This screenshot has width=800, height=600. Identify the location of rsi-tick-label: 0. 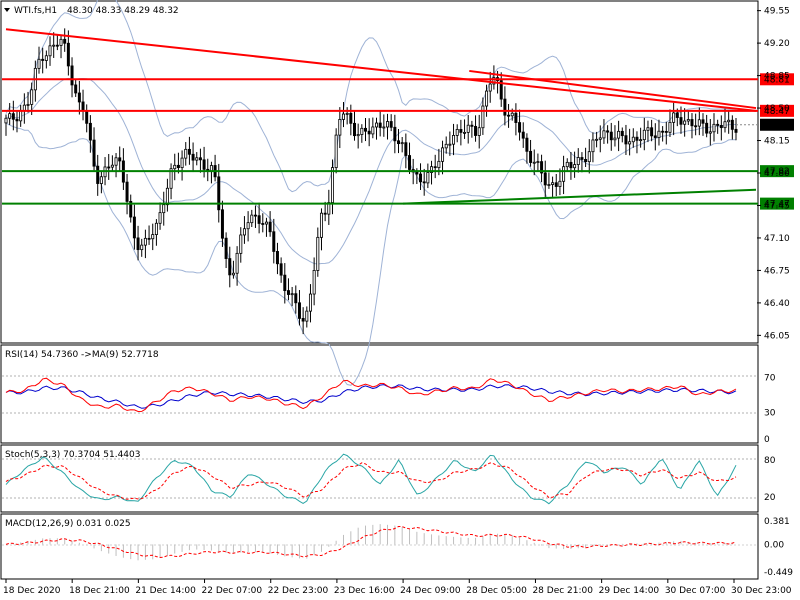
(767, 440).